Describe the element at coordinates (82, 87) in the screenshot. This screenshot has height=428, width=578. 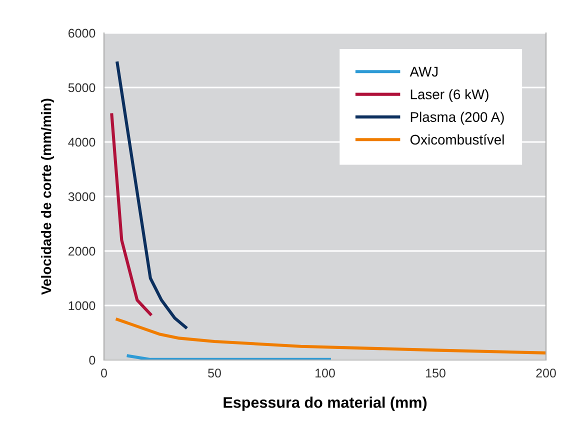
I see `y-tick-label: 5000` at that location.